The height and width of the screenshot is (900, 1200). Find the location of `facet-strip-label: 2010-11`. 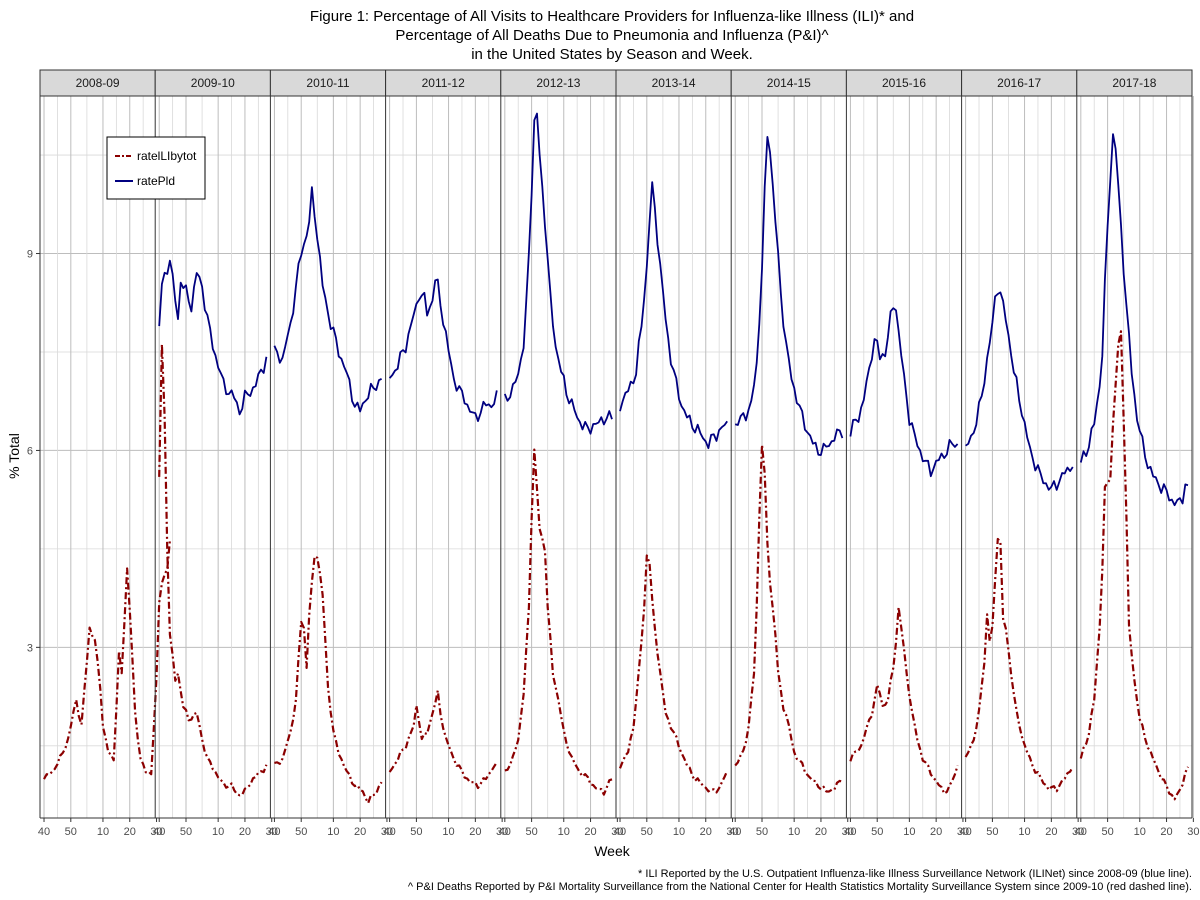

facet-strip-label: 2010-11 is located at coordinates (327, 83).